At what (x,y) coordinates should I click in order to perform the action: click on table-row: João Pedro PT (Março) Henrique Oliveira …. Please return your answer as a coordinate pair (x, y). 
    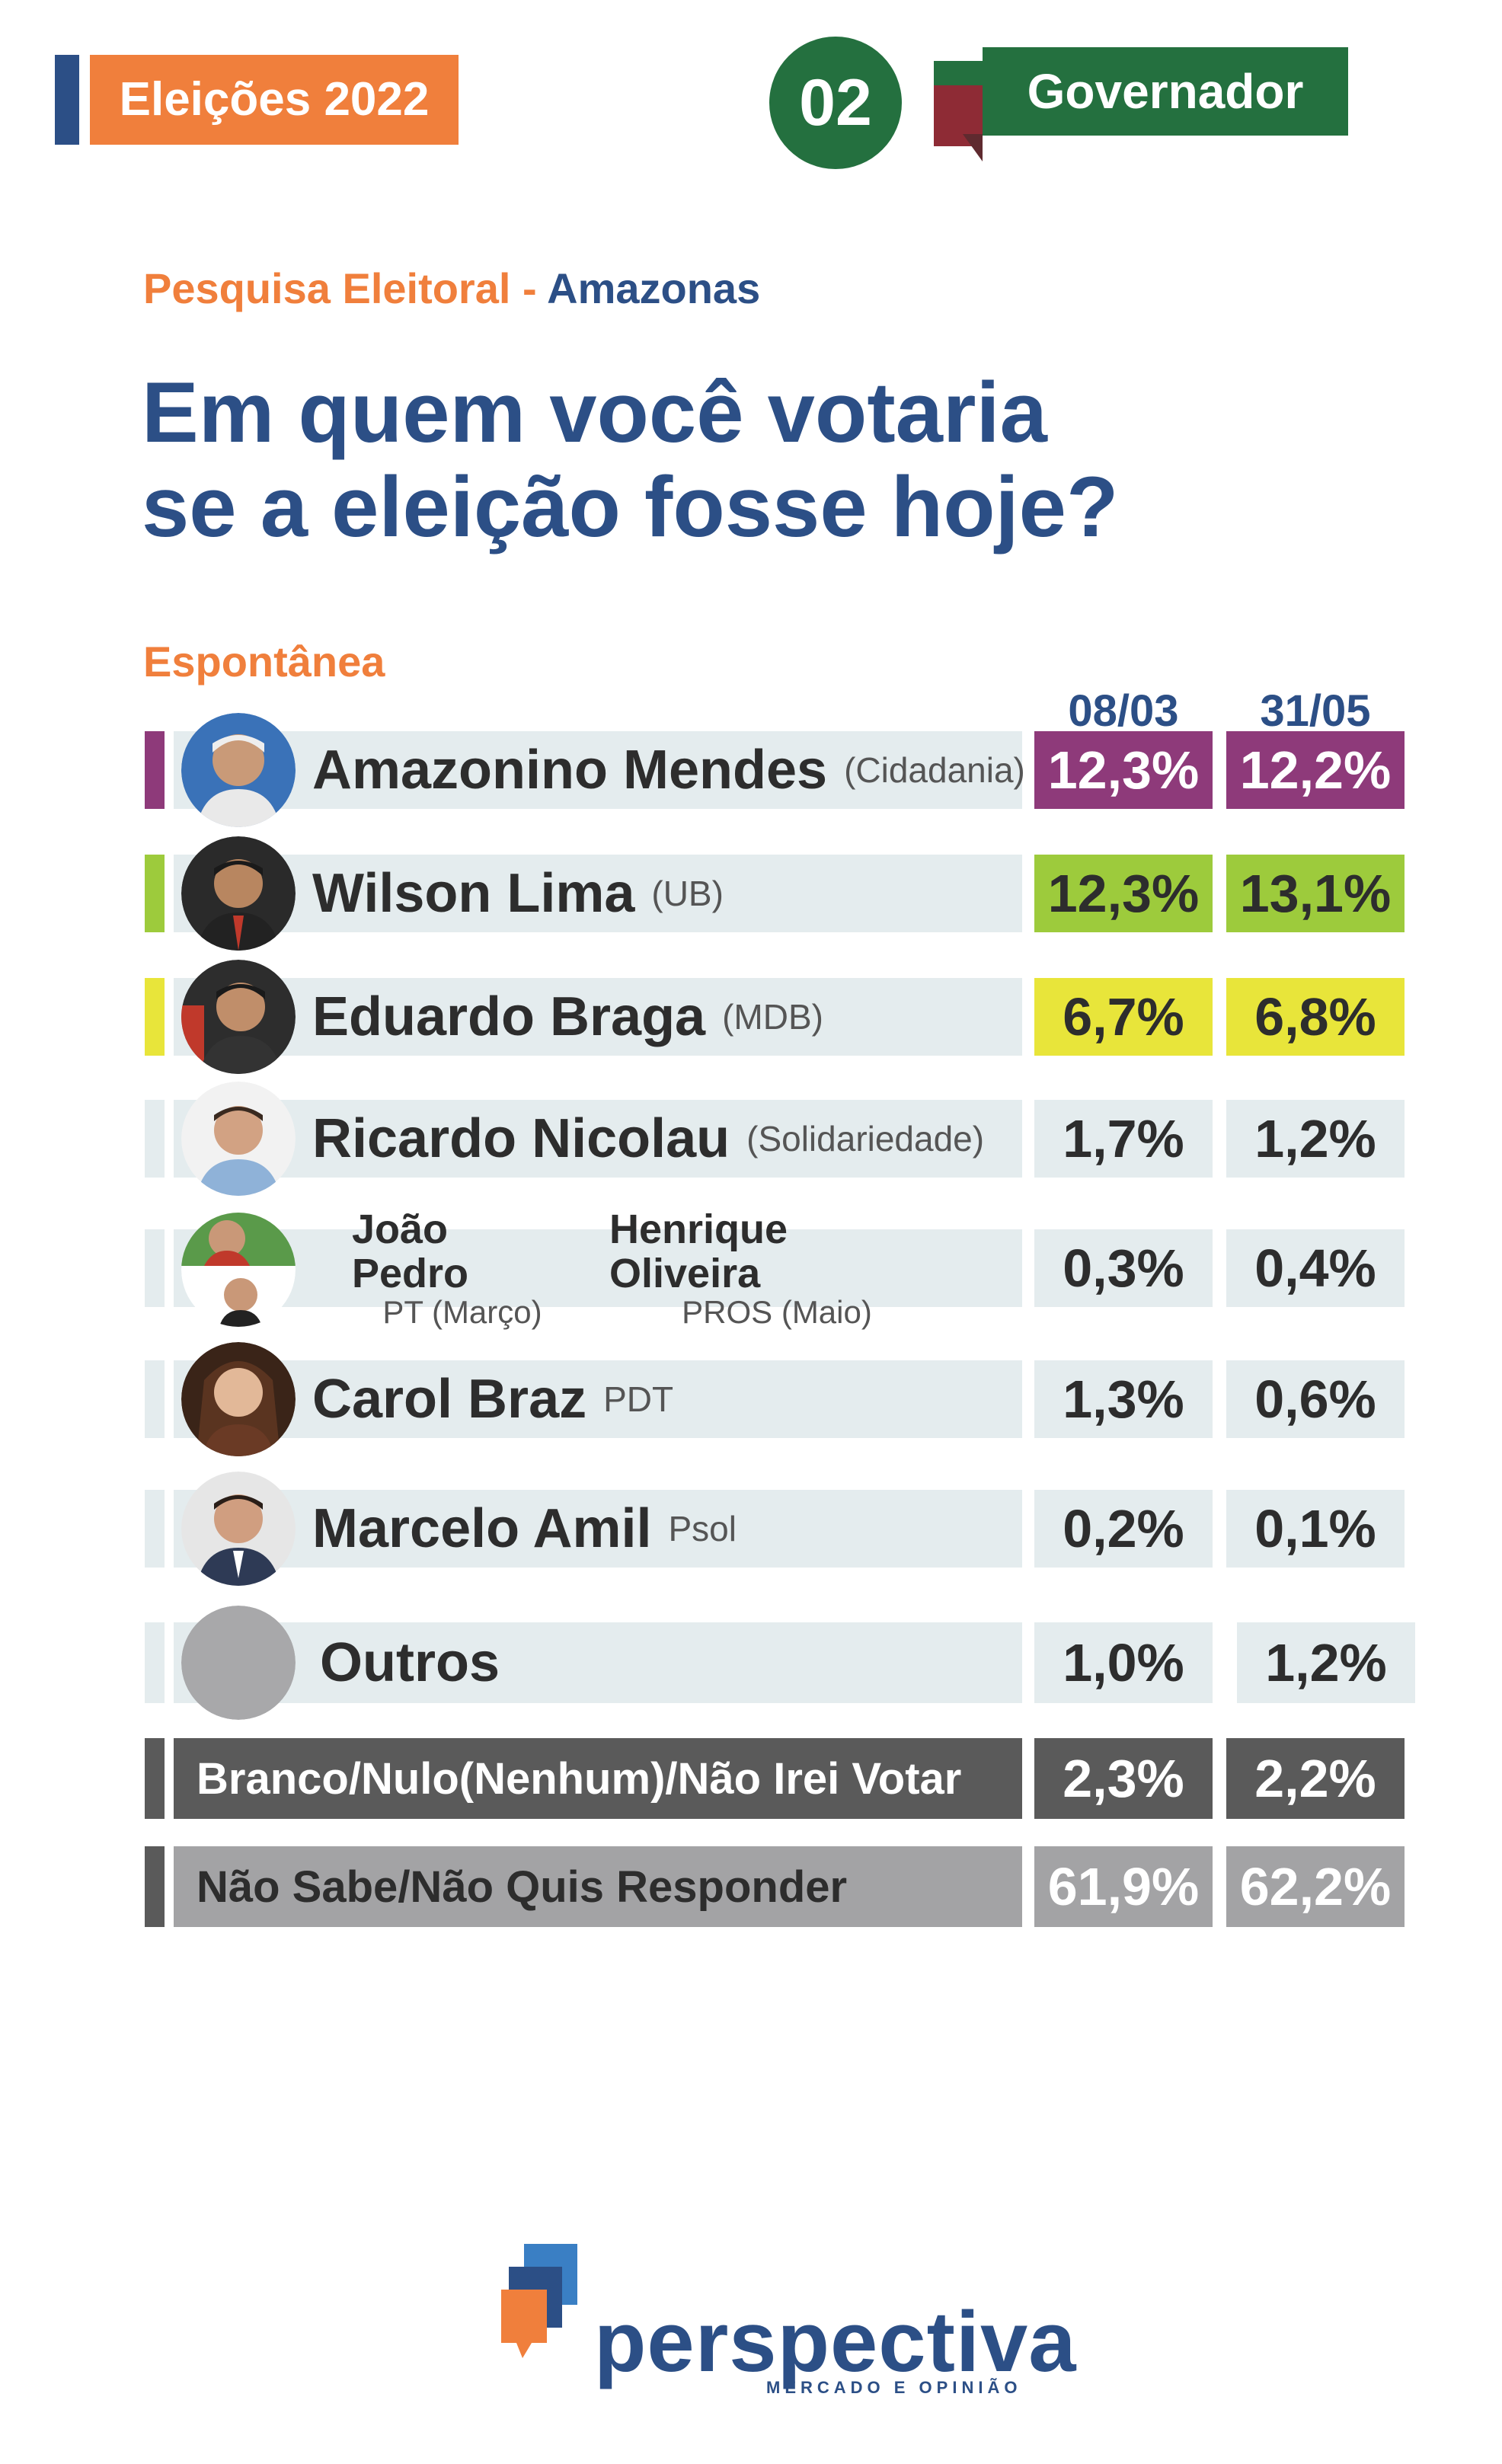
    Looking at the image, I should click on (751, 1268).